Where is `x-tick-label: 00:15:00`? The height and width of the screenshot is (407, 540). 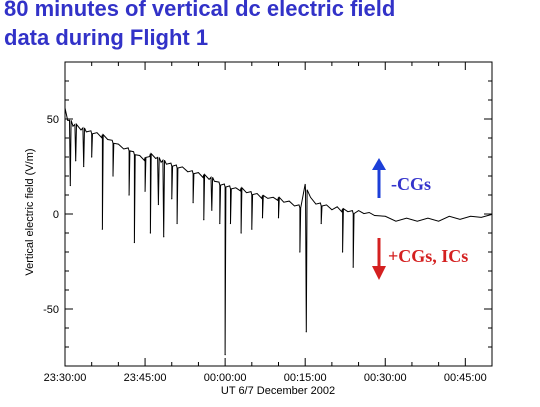 x-tick-label: 00:15:00 is located at coordinates (305, 378).